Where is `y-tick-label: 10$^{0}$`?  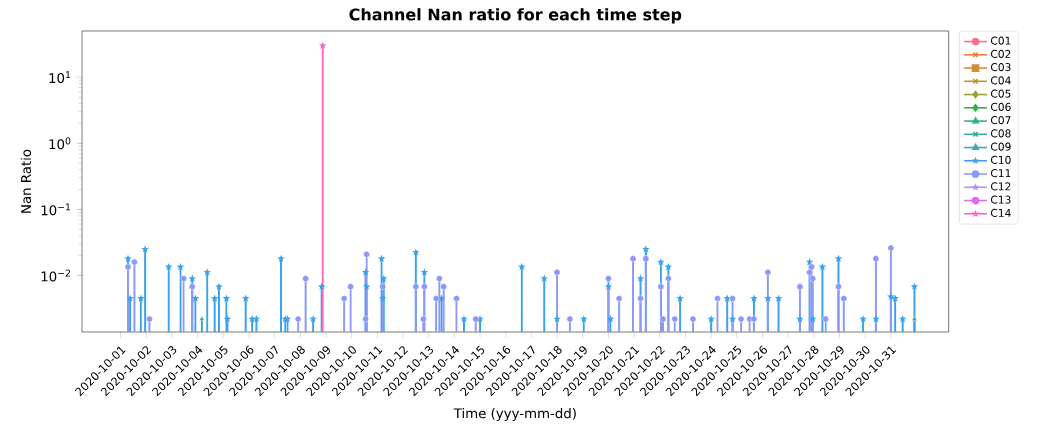
y-tick-label: 10$^{0}$ is located at coordinates (60, 143).